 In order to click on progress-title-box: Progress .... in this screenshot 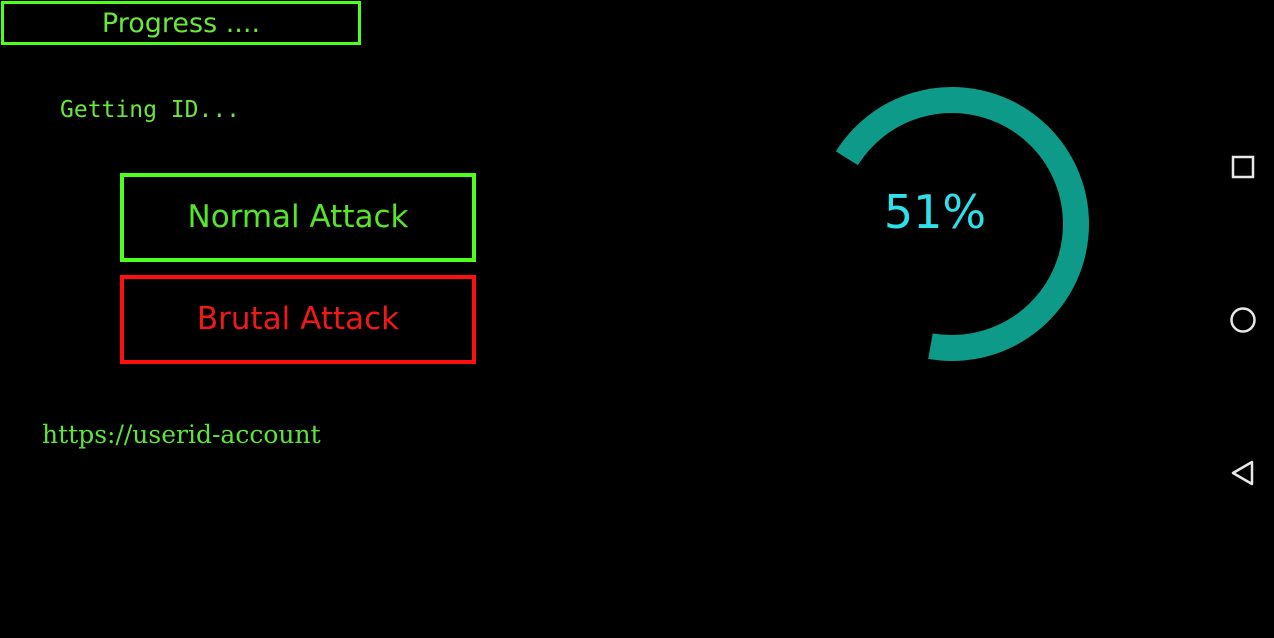, I will do `click(181, 23)`.